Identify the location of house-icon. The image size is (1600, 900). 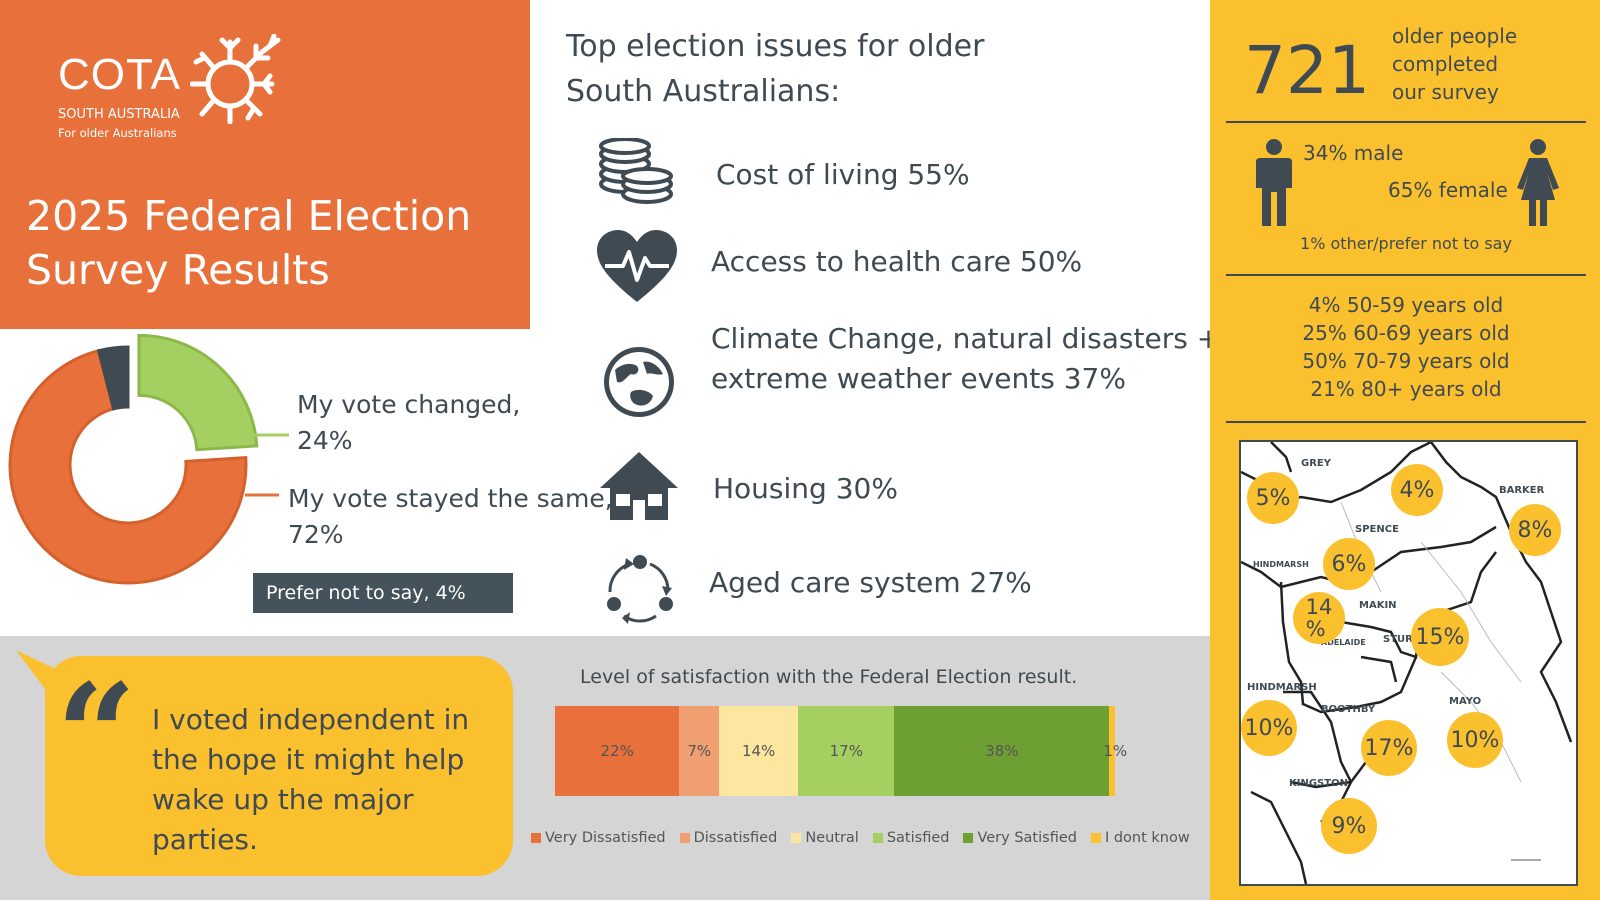
(639, 486).